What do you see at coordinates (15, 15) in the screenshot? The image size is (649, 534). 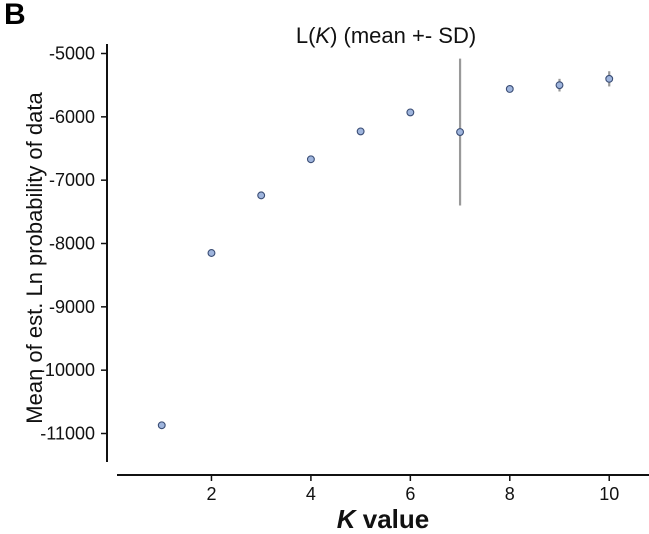 I see `panel-label: B` at bounding box center [15, 15].